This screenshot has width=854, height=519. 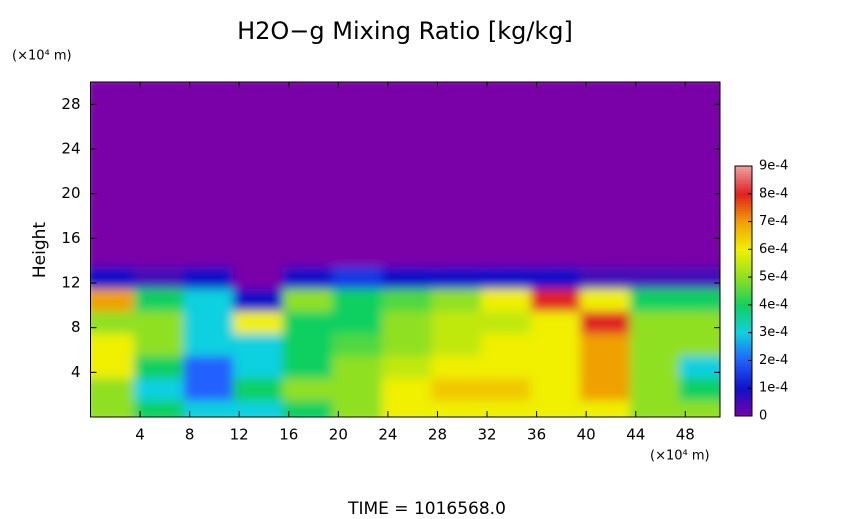 I want to click on x-tick-label: 16, so click(x=288, y=435).